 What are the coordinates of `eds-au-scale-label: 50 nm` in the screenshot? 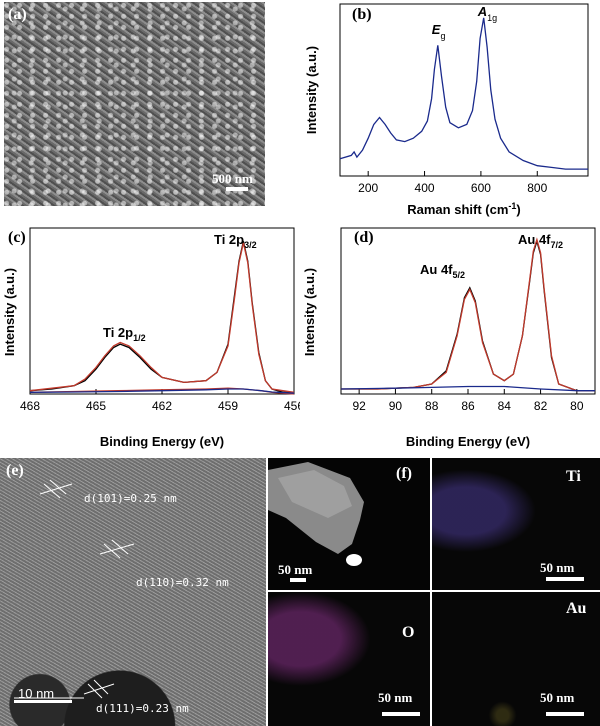 It's located at (557, 697).